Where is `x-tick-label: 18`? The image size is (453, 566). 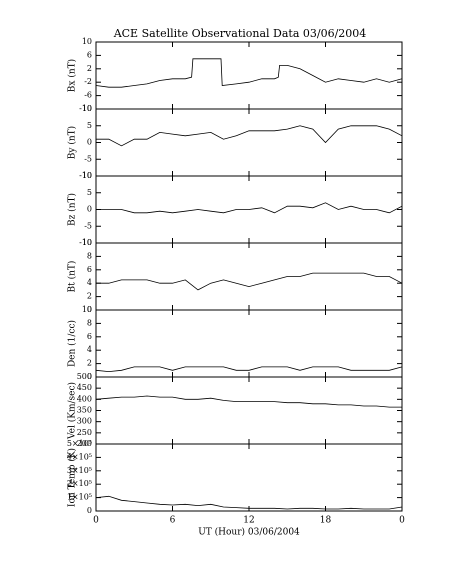 x-tick-label: 18 is located at coordinates (326, 521).